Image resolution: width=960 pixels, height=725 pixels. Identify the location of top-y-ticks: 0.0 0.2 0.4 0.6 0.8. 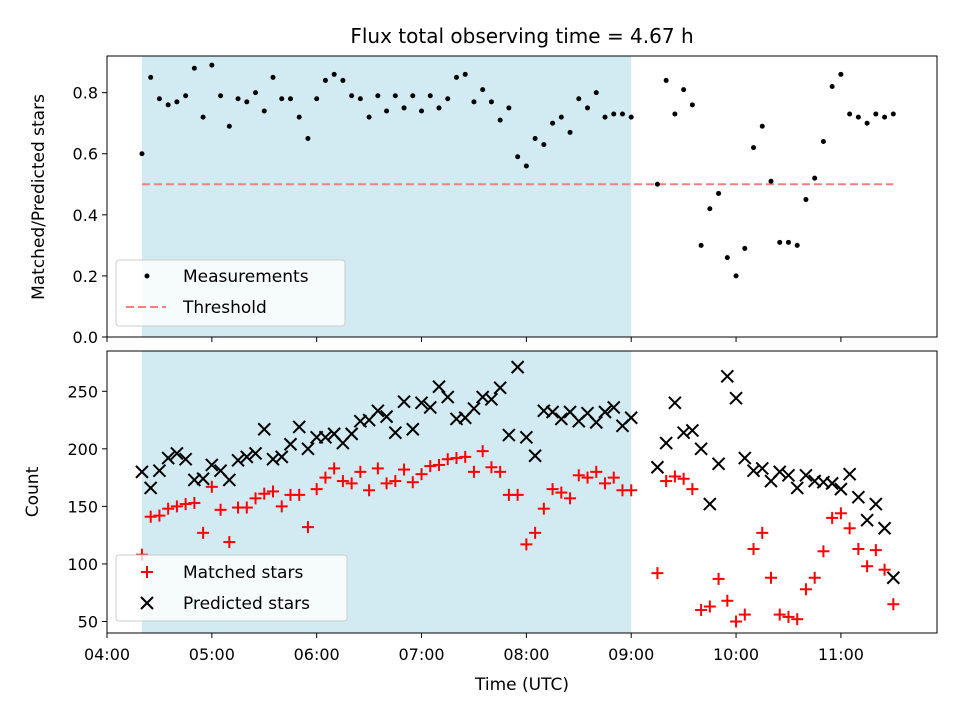
(90, 215).